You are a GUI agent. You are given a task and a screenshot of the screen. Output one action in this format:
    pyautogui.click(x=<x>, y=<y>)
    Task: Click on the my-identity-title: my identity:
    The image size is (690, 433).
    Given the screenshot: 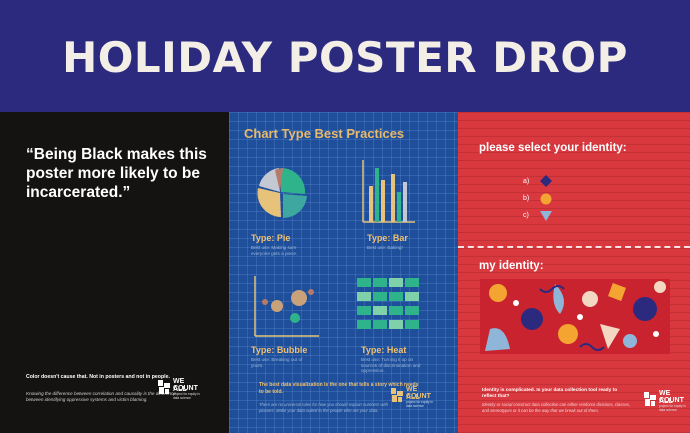 What is the action you would take?
    pyautogui.click(x=511, y=266)
    